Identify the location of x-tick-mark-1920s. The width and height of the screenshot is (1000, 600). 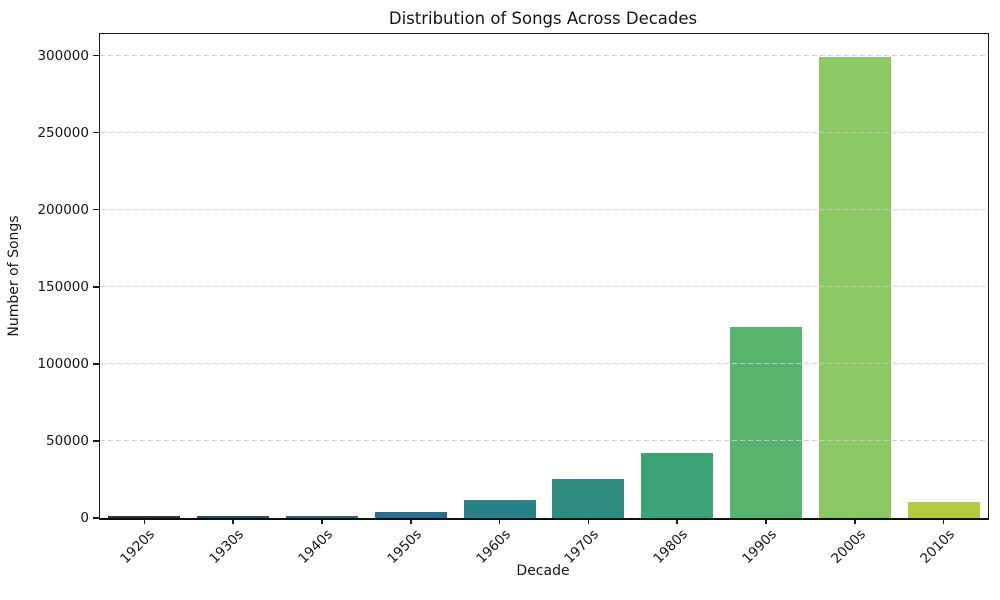
(144, 521).